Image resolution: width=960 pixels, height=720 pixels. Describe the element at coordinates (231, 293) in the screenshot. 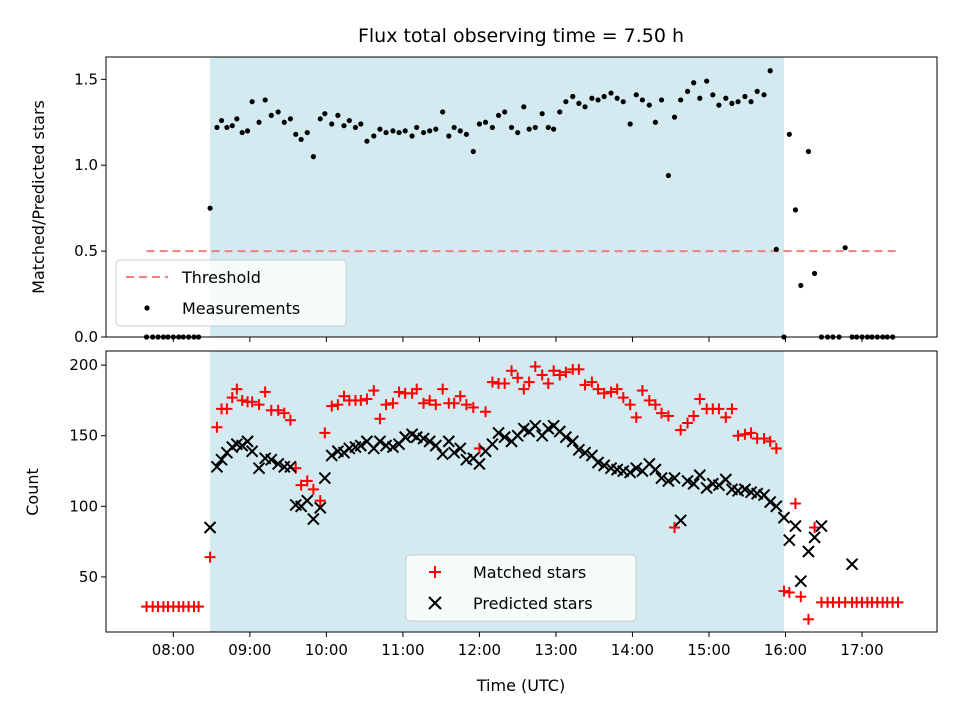

I see `ratio-legend: Threshold Measurements` at that location.